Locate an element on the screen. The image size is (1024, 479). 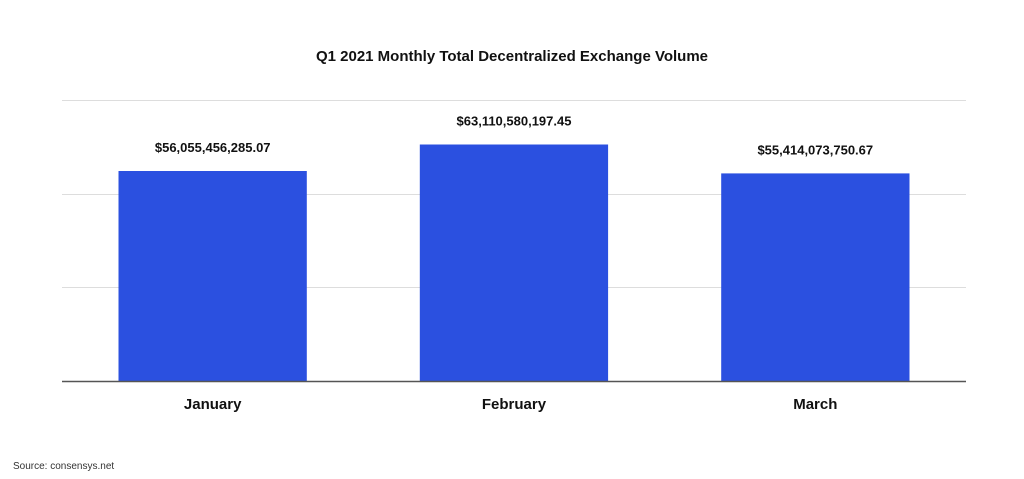
bar-march is located at coordinates (815, 277).